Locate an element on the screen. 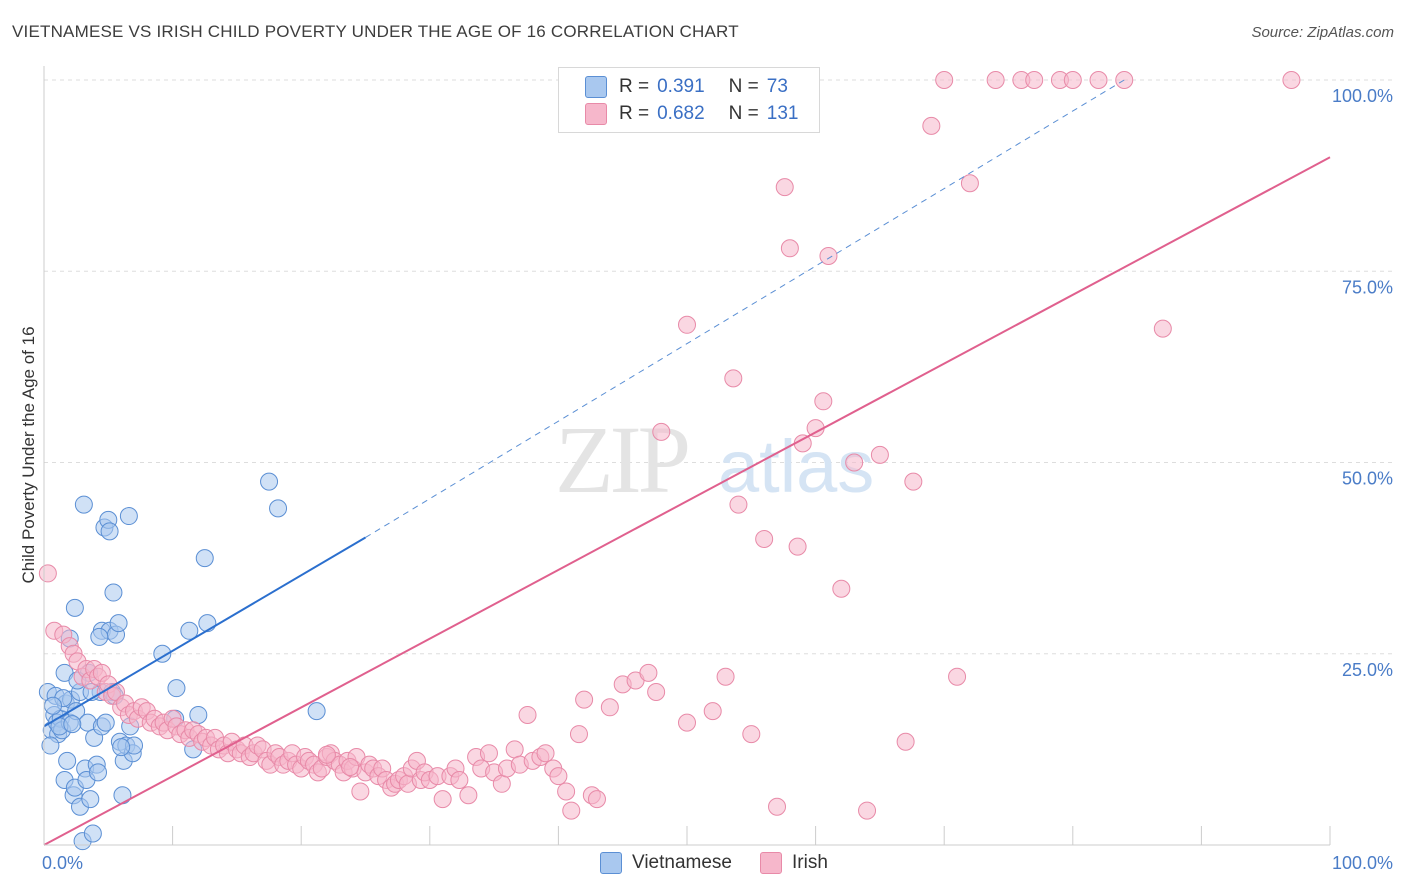 This screenshot has height=892, width=1406. x-tick-label: 100.0% is located at coordinates (1362, 863).